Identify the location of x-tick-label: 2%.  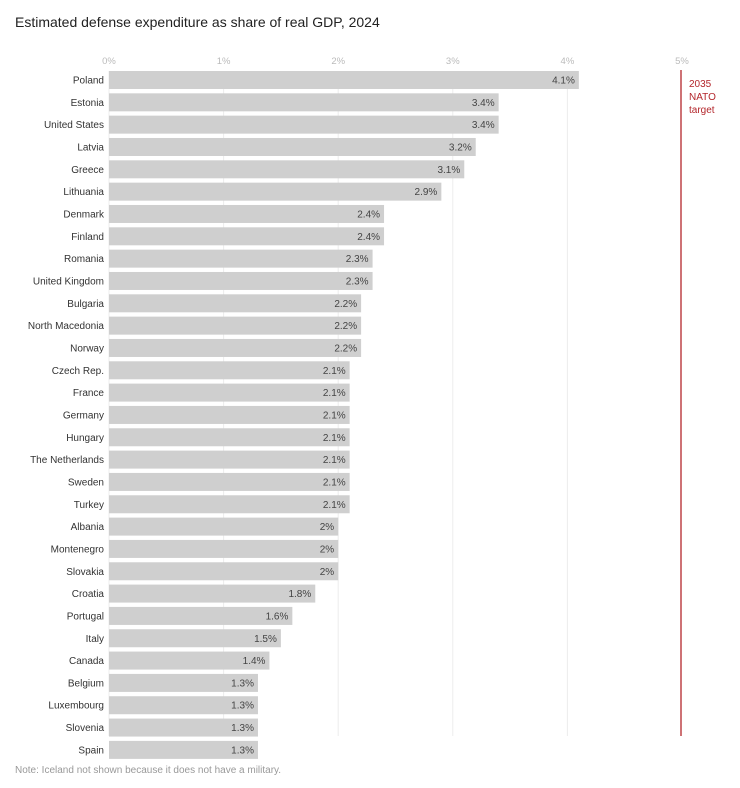
(338, 61).